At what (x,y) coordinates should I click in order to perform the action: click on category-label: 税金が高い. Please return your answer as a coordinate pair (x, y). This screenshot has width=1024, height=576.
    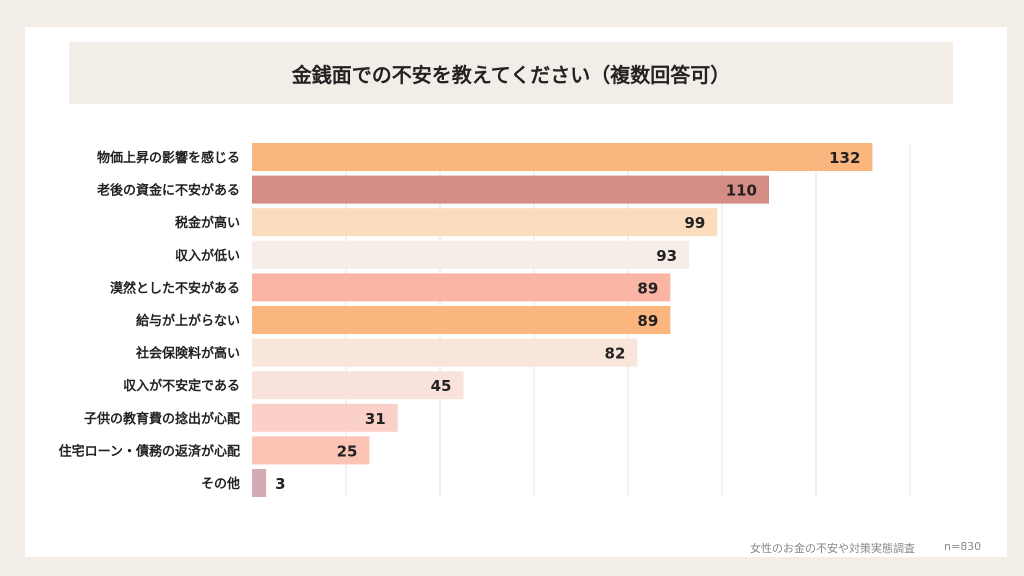
    Looking at the image, I should click on (207, 223).